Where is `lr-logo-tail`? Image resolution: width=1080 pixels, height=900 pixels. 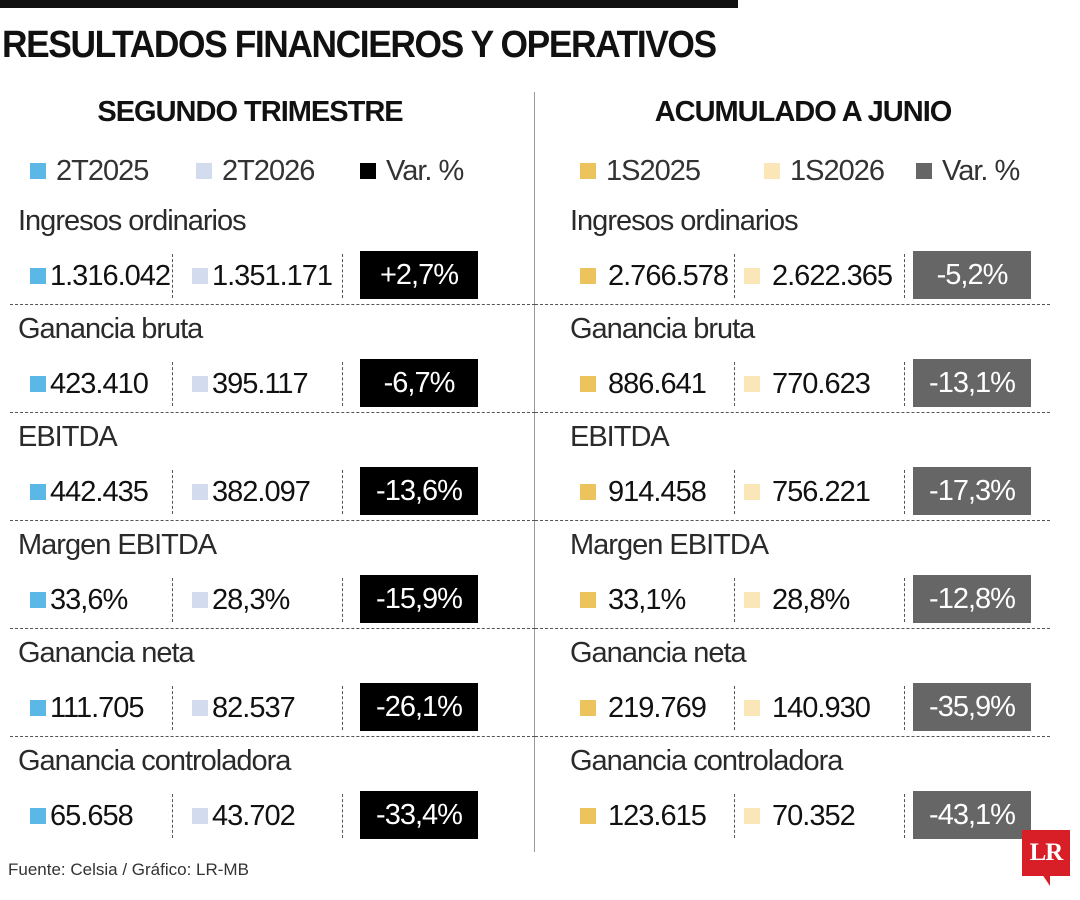
lr-logo-tail is located at coordinates (1046, 880).